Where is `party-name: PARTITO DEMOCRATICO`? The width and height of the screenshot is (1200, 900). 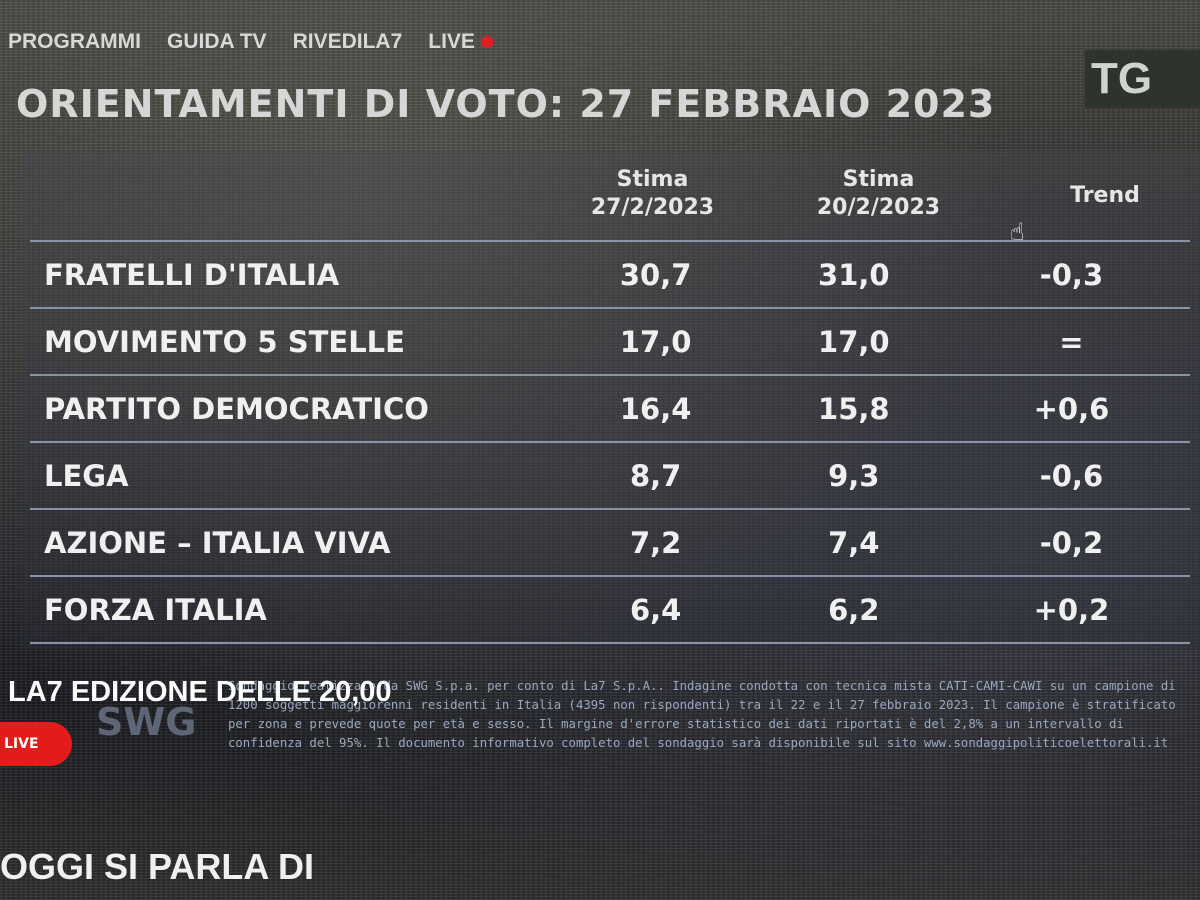
party-name: PARTITO DEMOCRATICO is located at coordinates (293, 408).